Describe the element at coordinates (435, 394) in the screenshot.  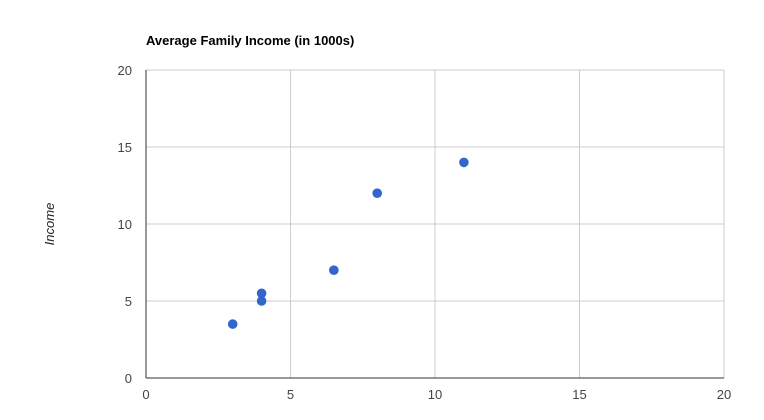
I see `x-tick-label: 10` at that location.